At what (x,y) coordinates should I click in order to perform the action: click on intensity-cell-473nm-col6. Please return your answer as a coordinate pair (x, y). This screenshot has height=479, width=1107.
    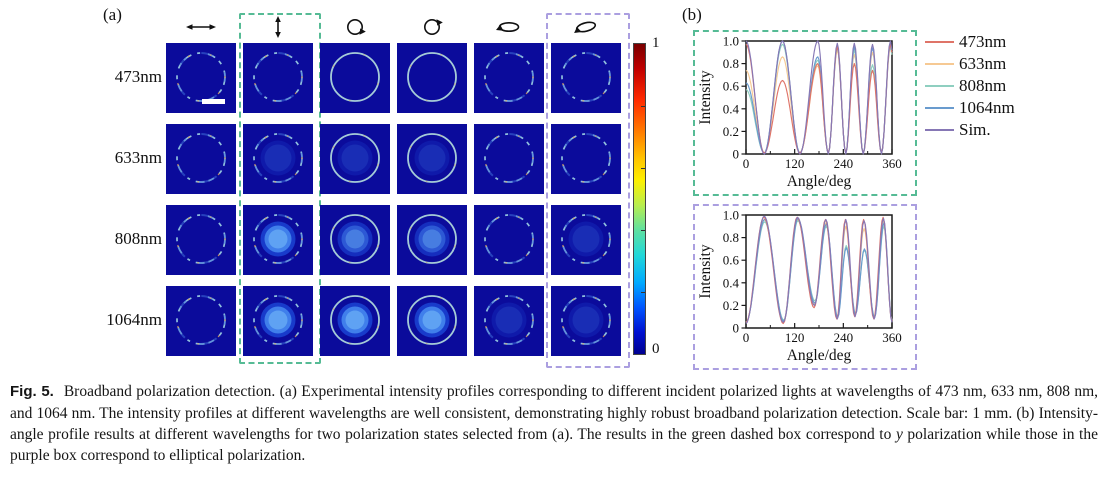
    Looking at the image, I should click on (586, 78).